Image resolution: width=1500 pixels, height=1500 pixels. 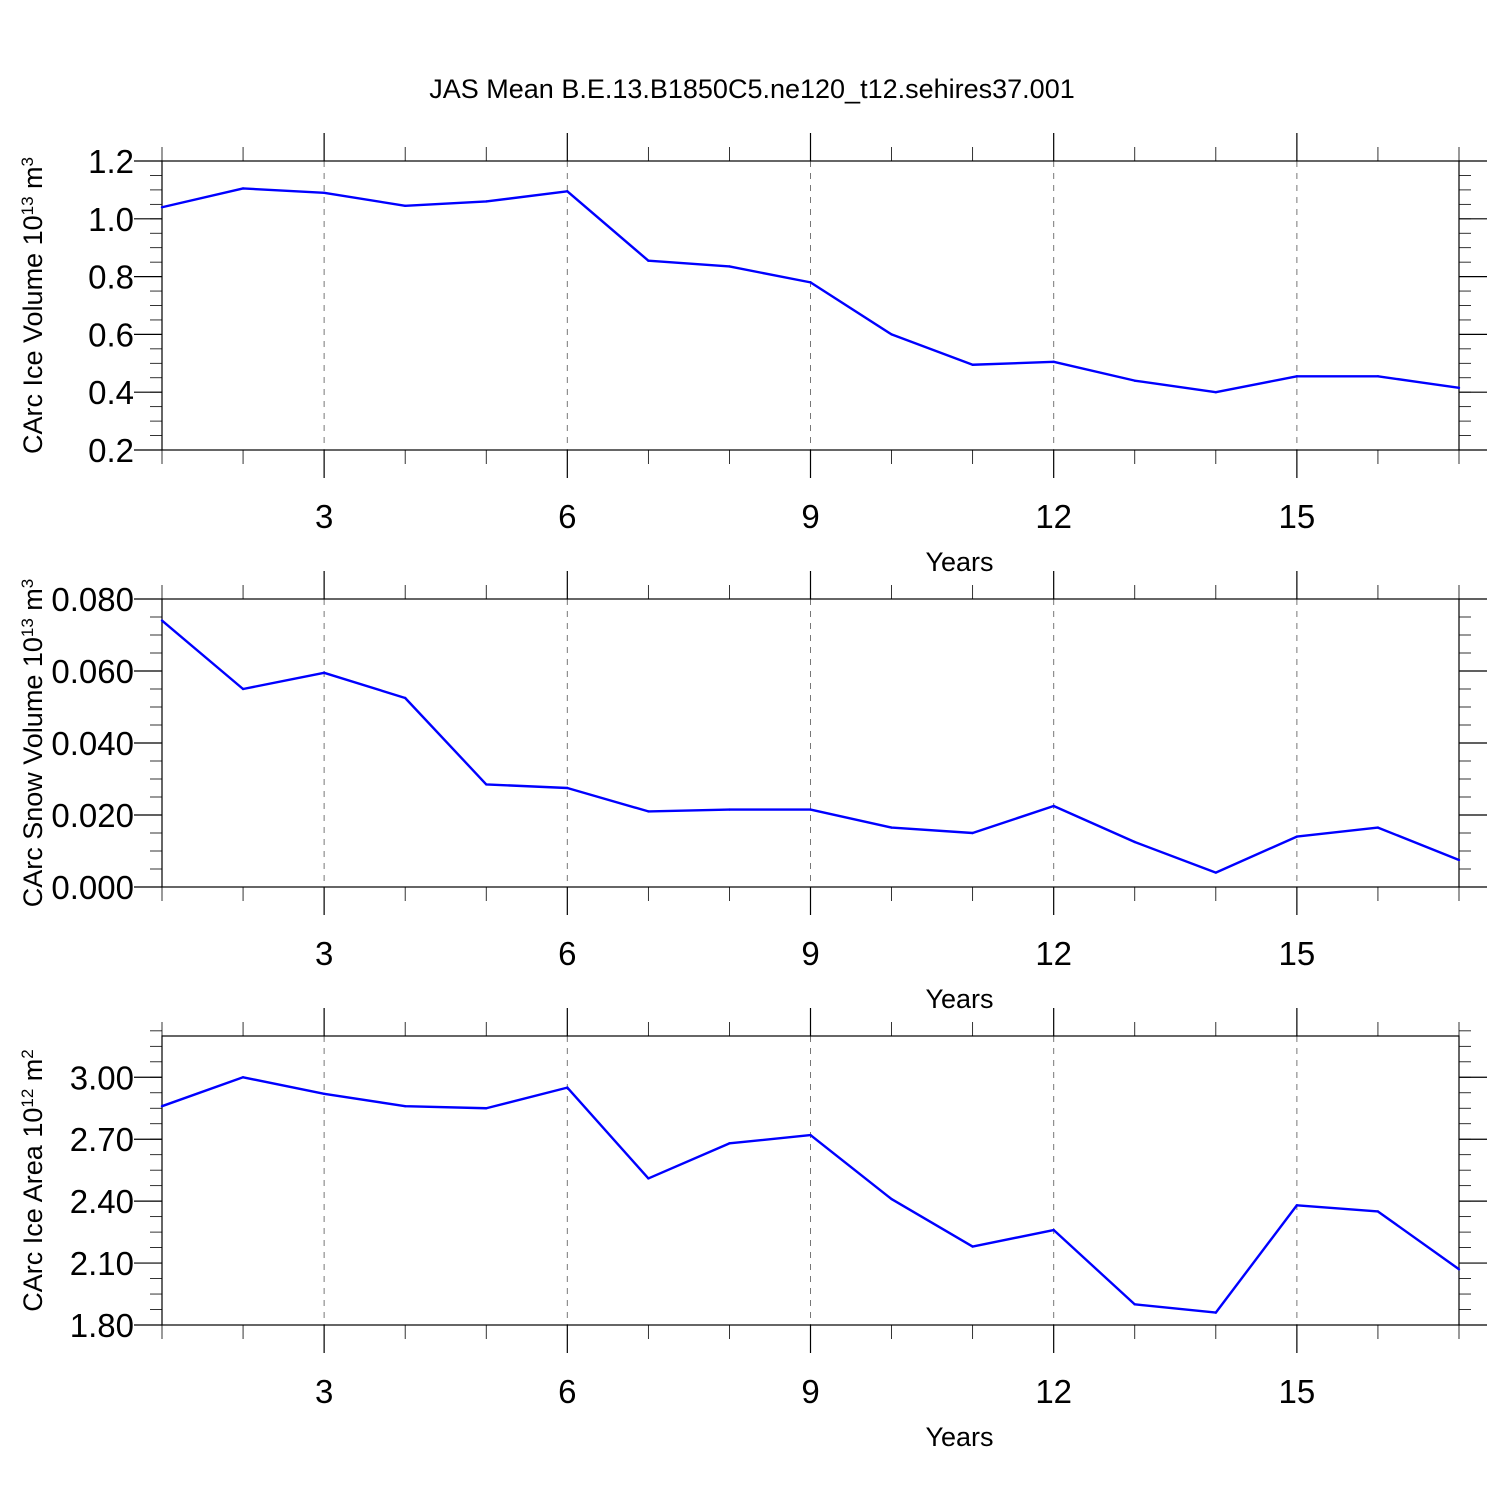 What do you see at coordinates (27, 161) in the screenshot?
I see `y-axis-title-exponent: 3` at bounding box center [27, 161].